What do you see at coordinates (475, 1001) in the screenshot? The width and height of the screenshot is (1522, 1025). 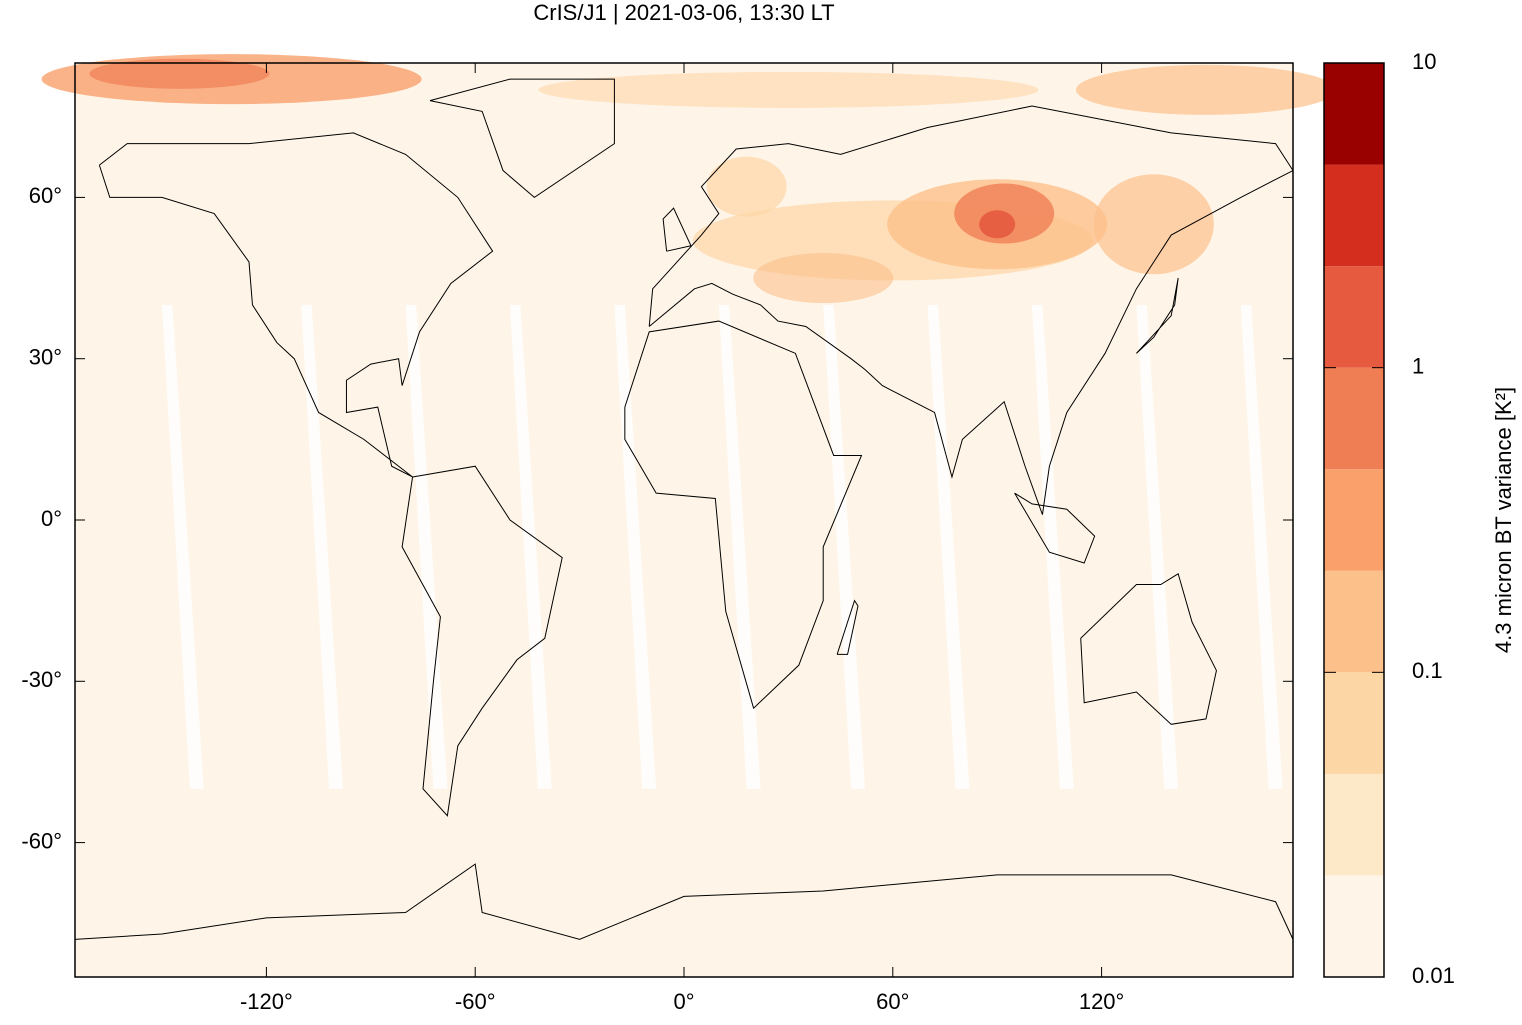 I see `x-tick-label: -60°` at bounding box center [475, 1001].